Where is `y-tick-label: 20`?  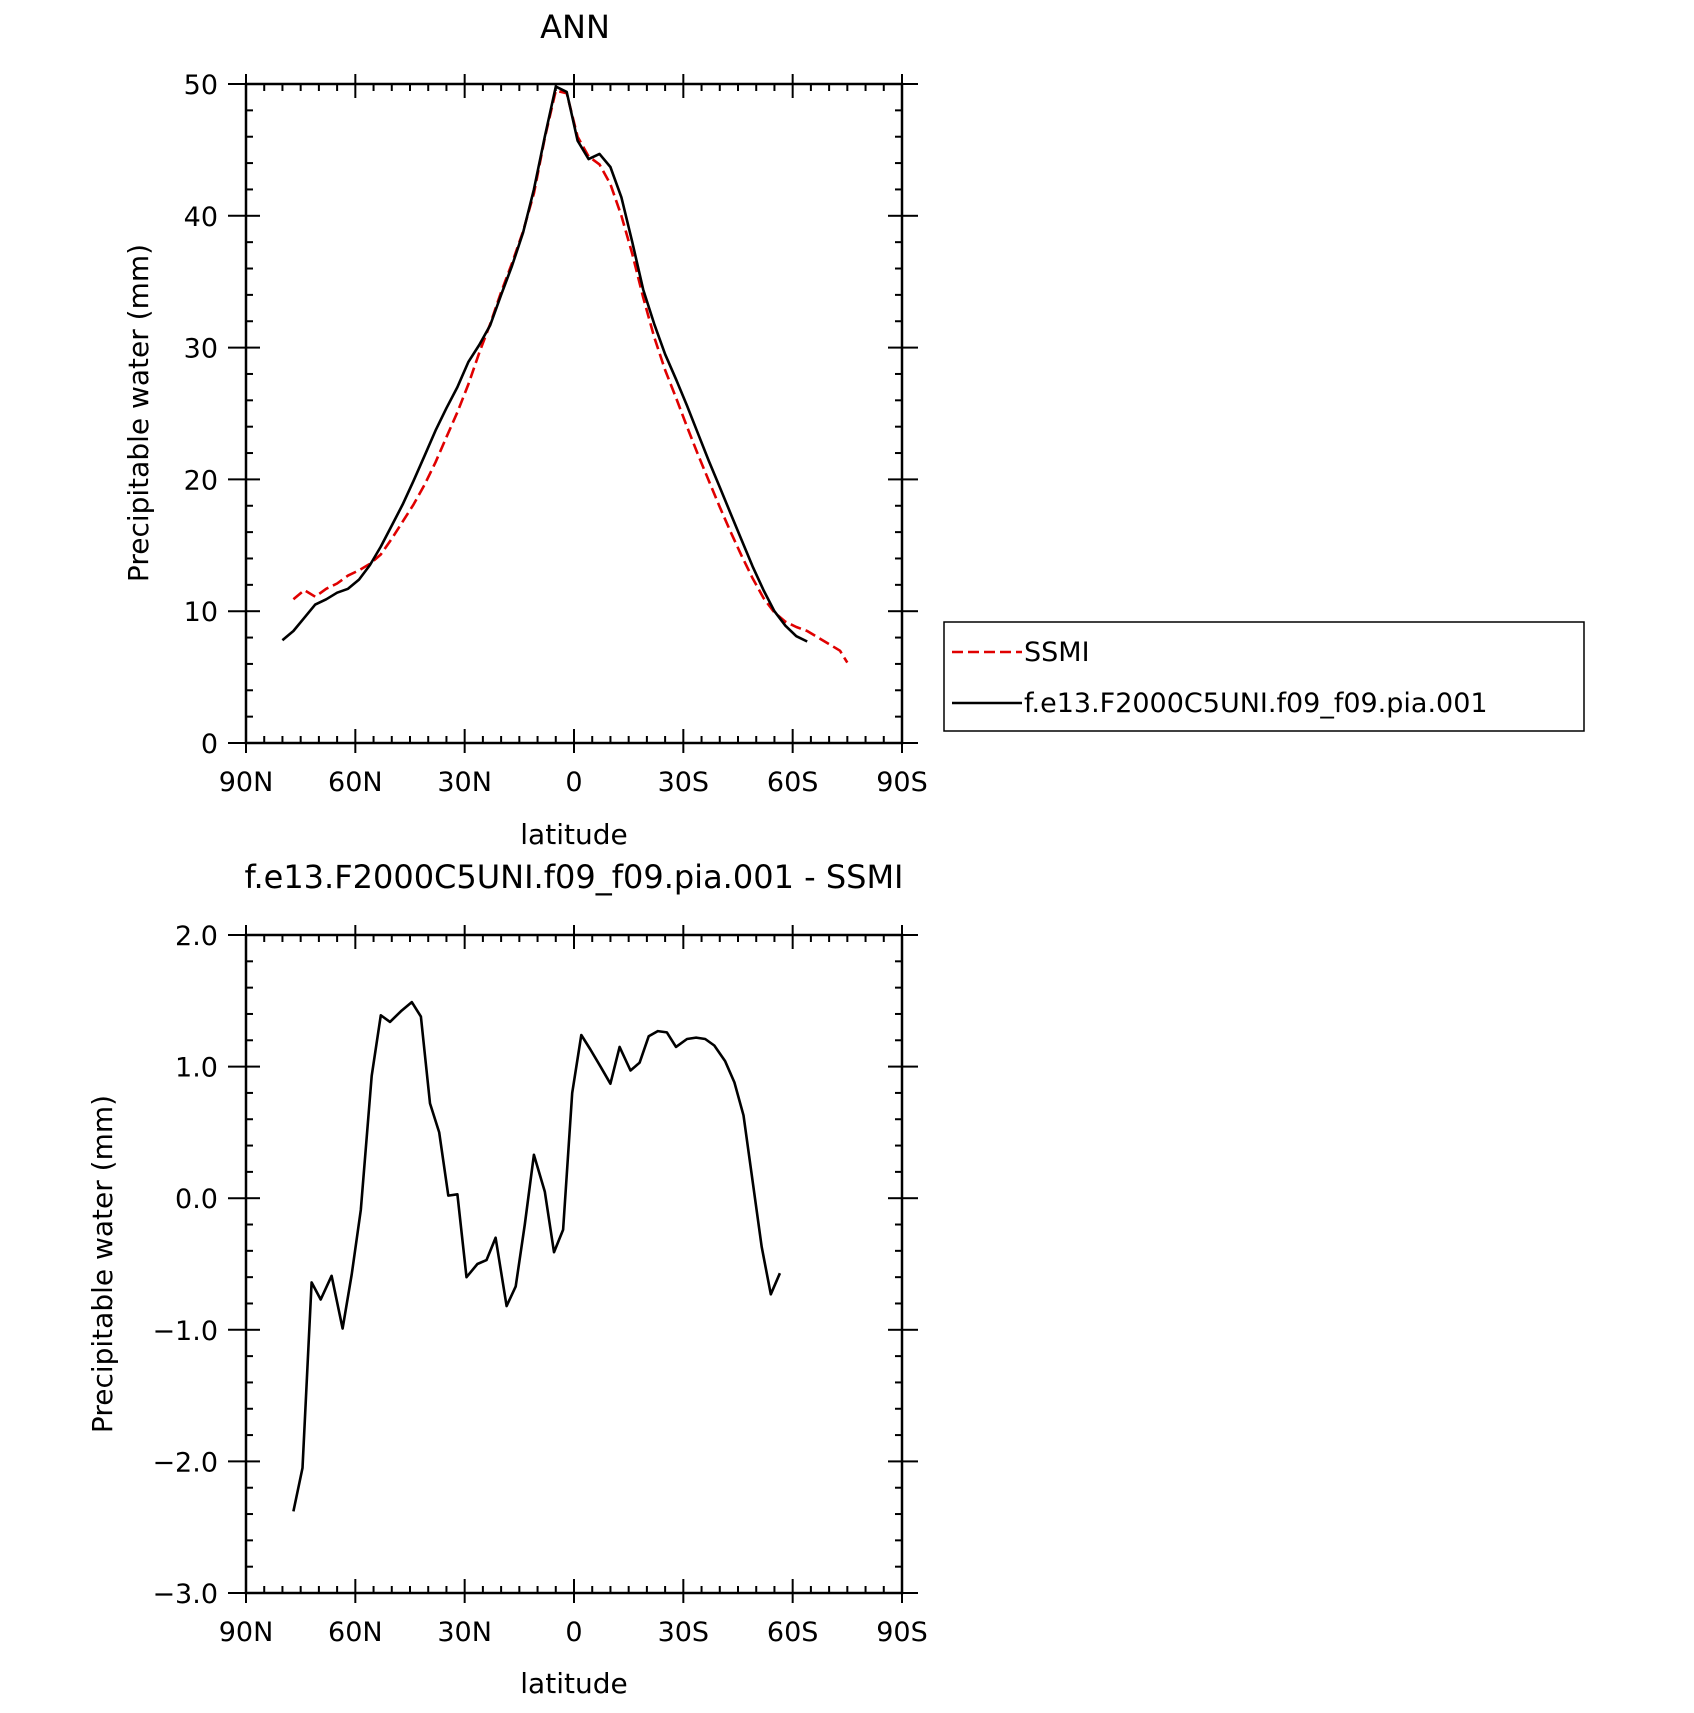
y-tick-label: 20 is located at coordinates (201, 480).